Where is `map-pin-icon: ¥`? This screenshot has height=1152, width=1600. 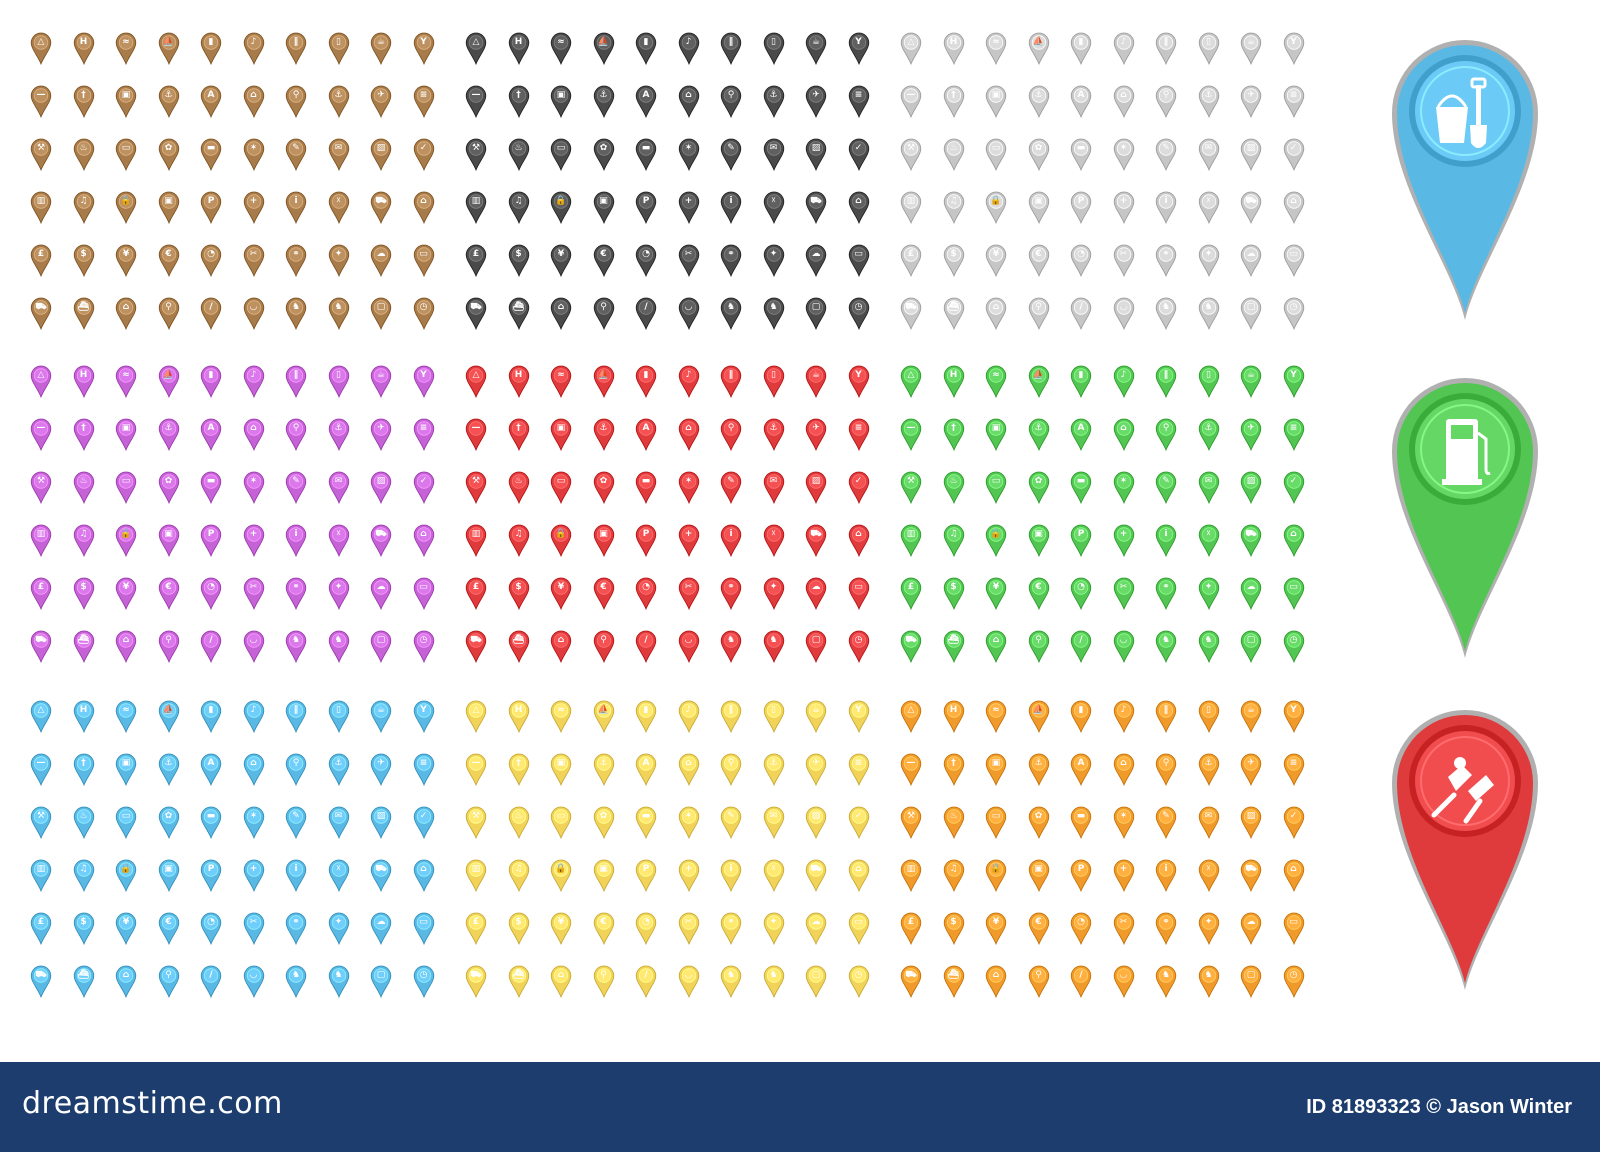
map-pin-icon: ¥ is located at coordinates (996, 260).